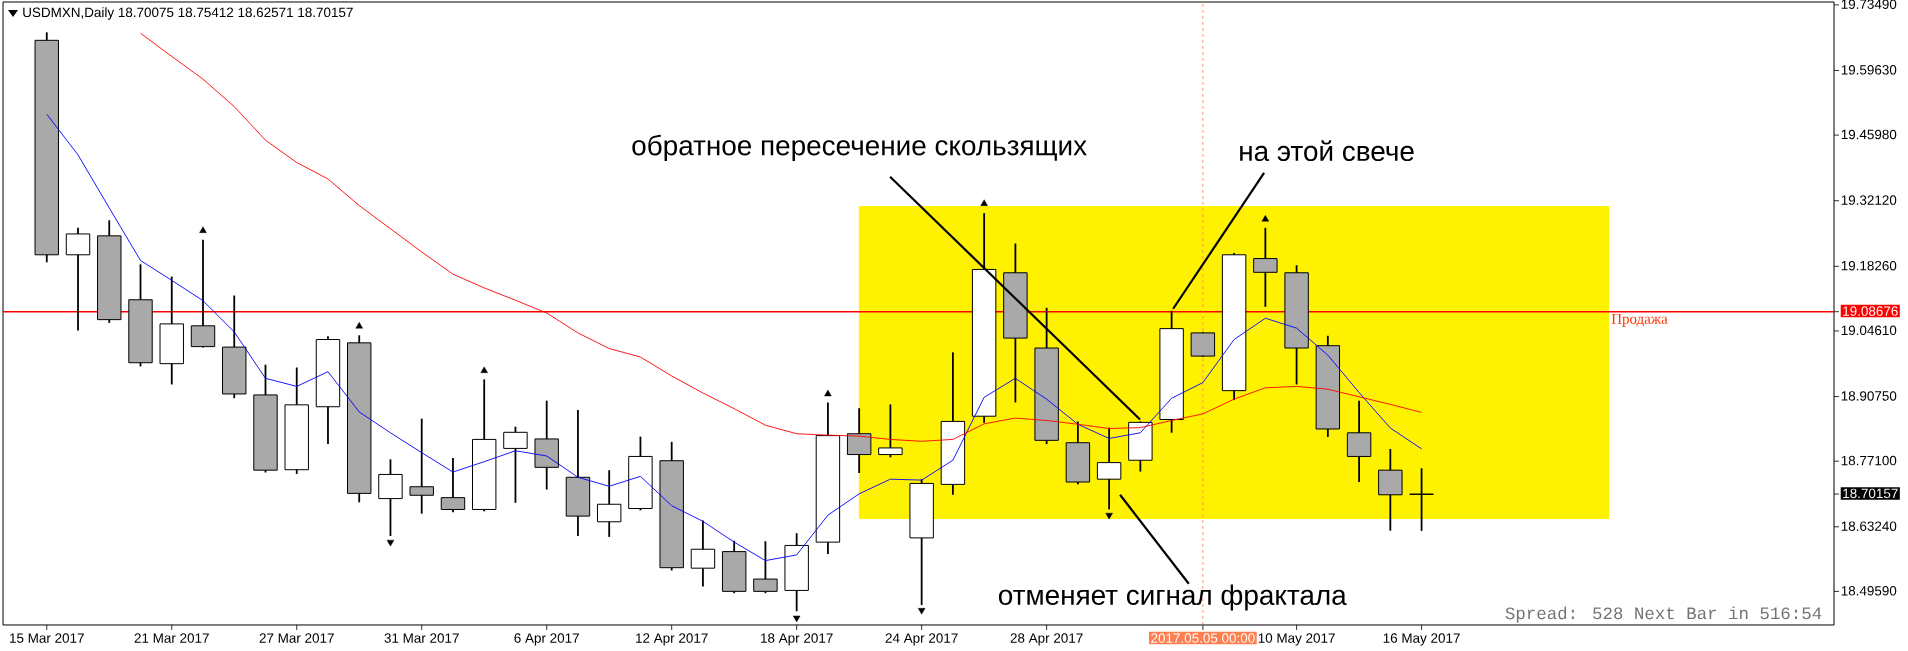  I want to click on x-tick-label: 24 Apr 2017, so click(921, 639).